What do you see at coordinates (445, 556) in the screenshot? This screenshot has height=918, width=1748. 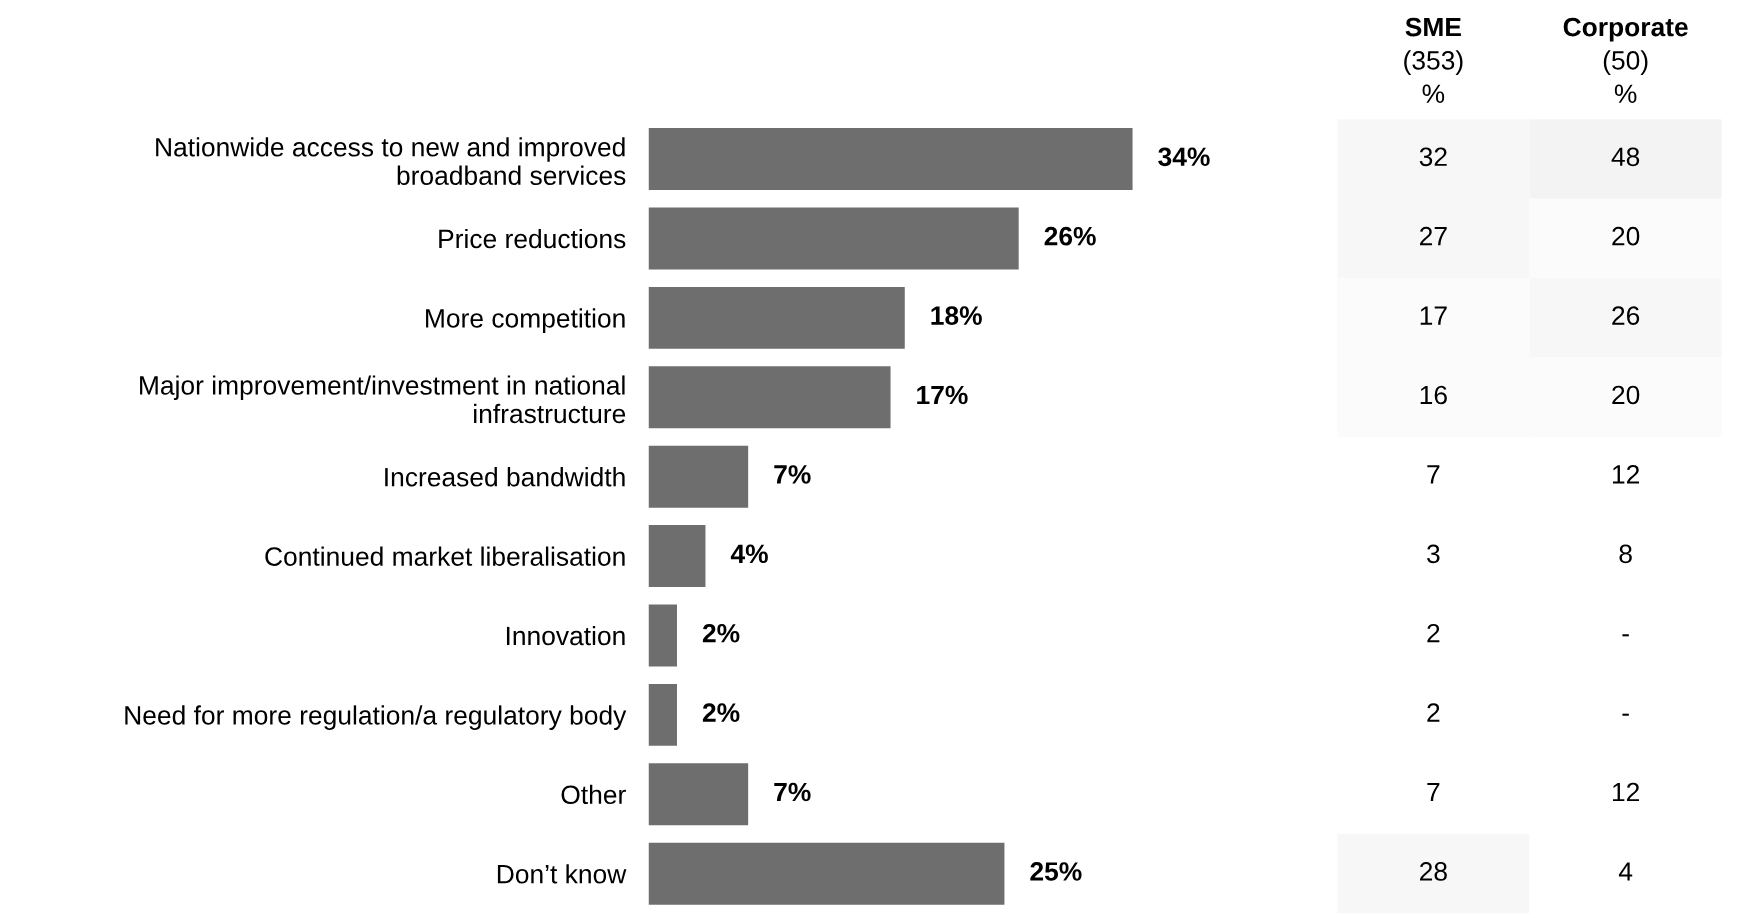 I see `y-tick-label: Continued market liberalisation` at bounding box center [445, 556].